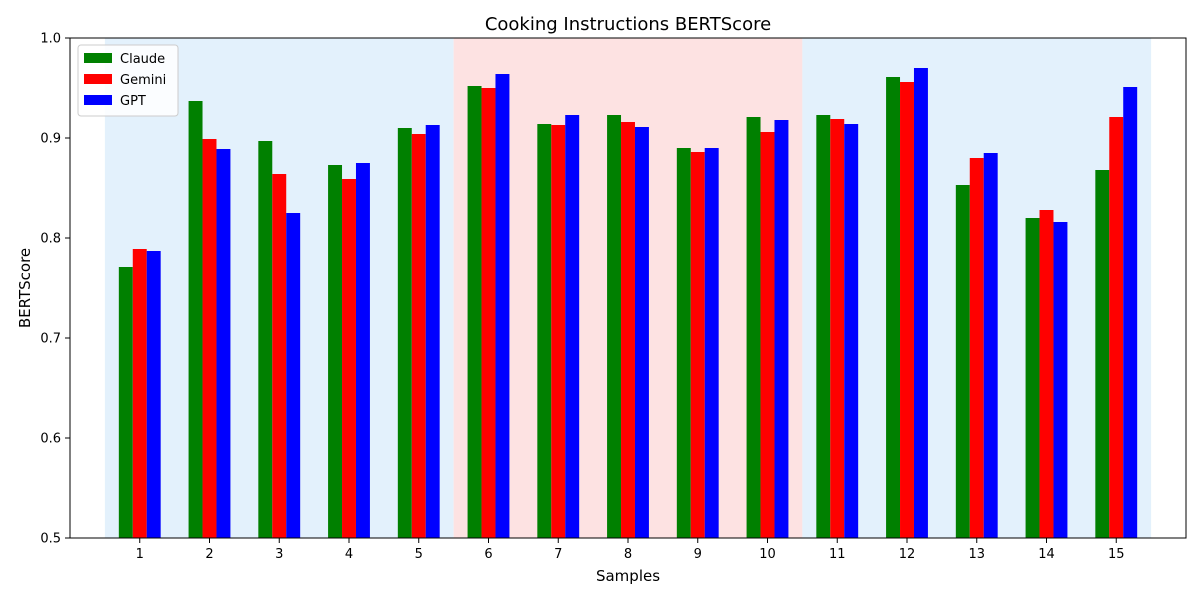 Image resolution: width=1200 pixels, height=604 pixels. What do you see at coordinates (976, 554) in the screenshot?
I see `x-tick-label: 13` at bounding box center [976, 554].